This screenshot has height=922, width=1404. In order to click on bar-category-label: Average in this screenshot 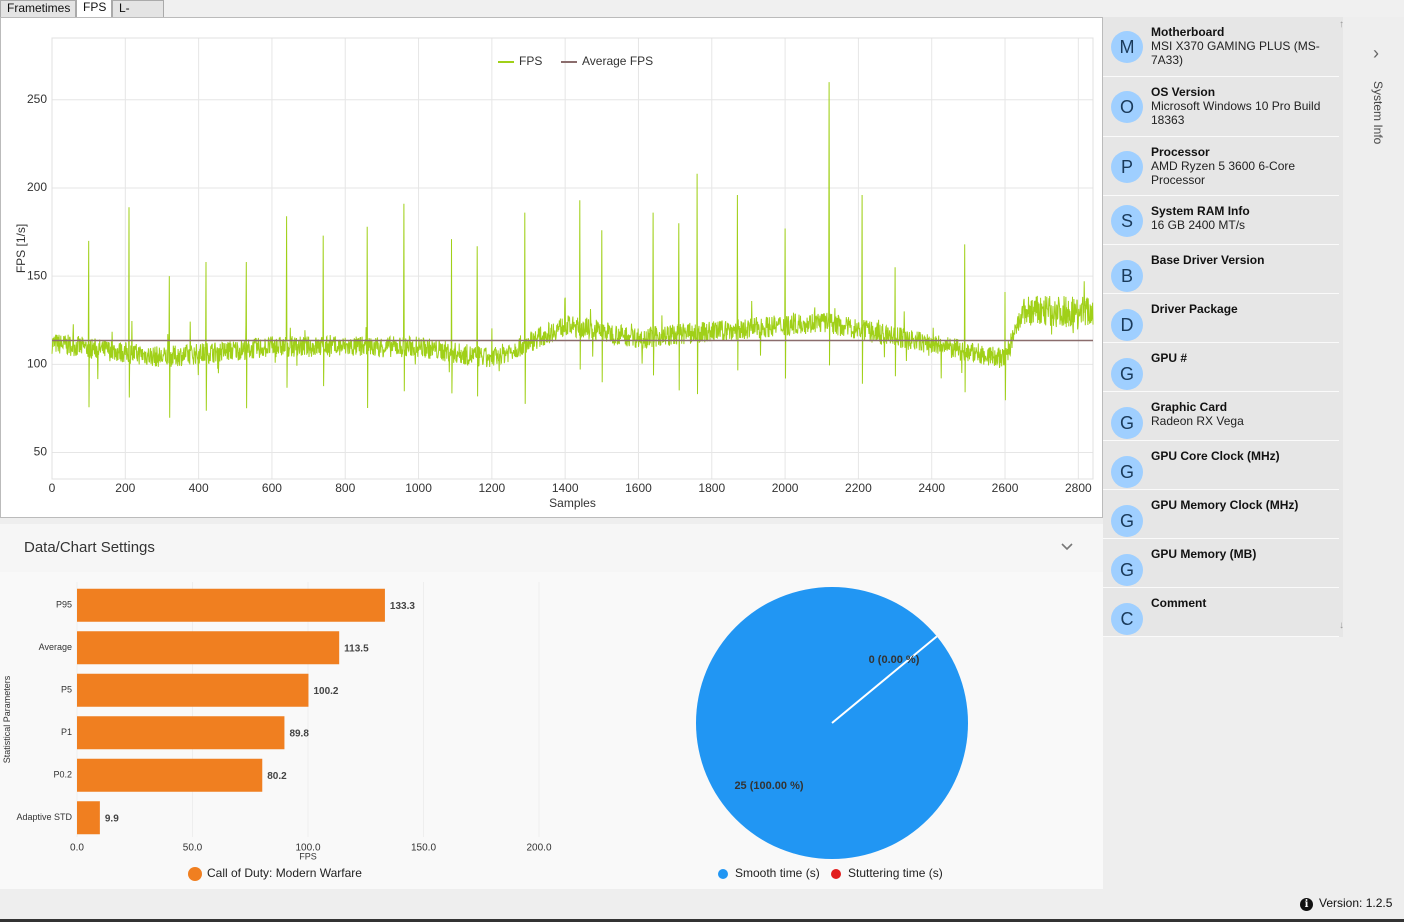, I will do `click(55, 647)`.